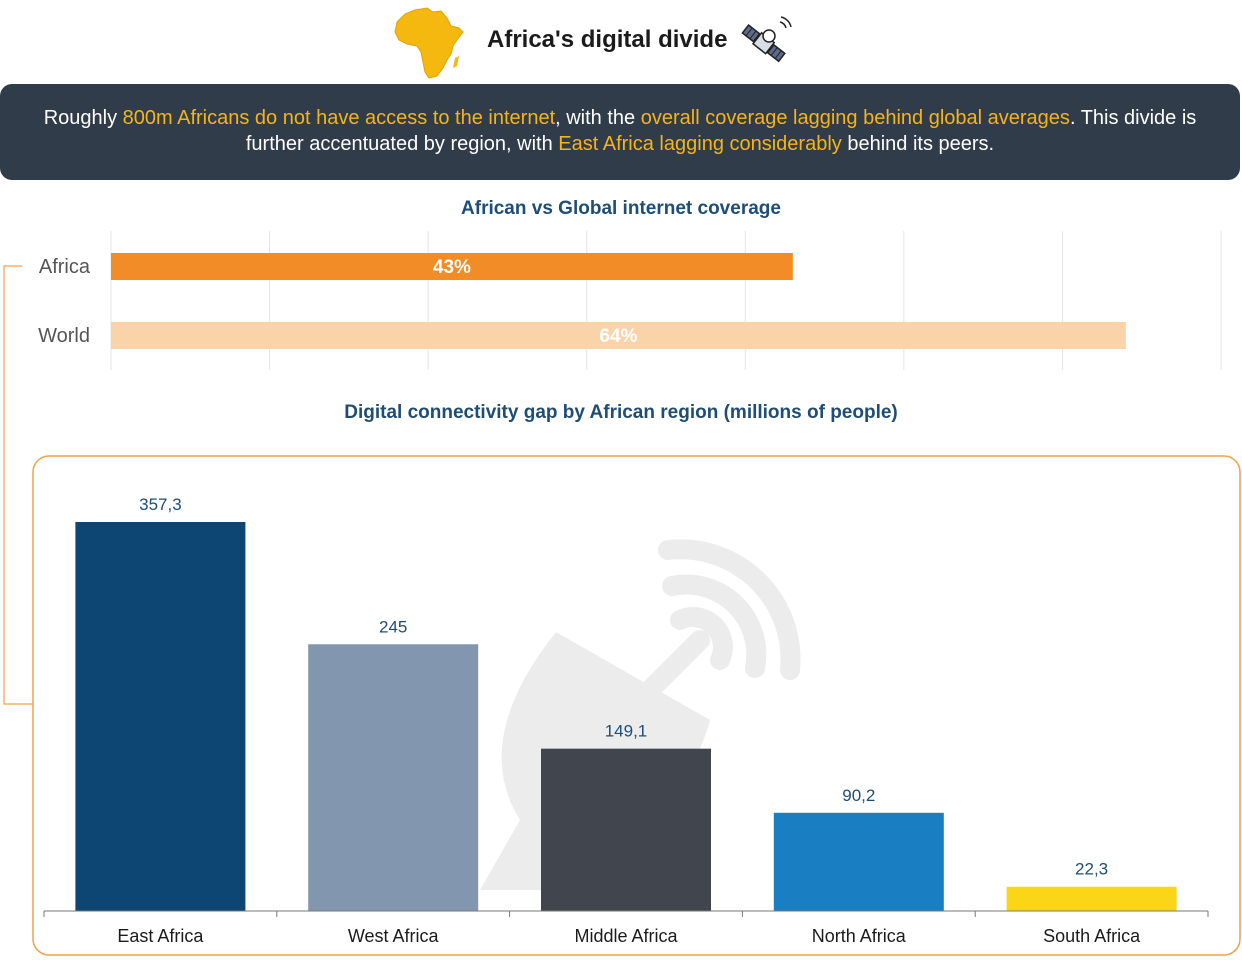 The width and height of the screenshot is (1242, 960). Describe the element at coordinates (918, 144) in the screenshot. I see `banner-text-4: behind its peers.` at that location.